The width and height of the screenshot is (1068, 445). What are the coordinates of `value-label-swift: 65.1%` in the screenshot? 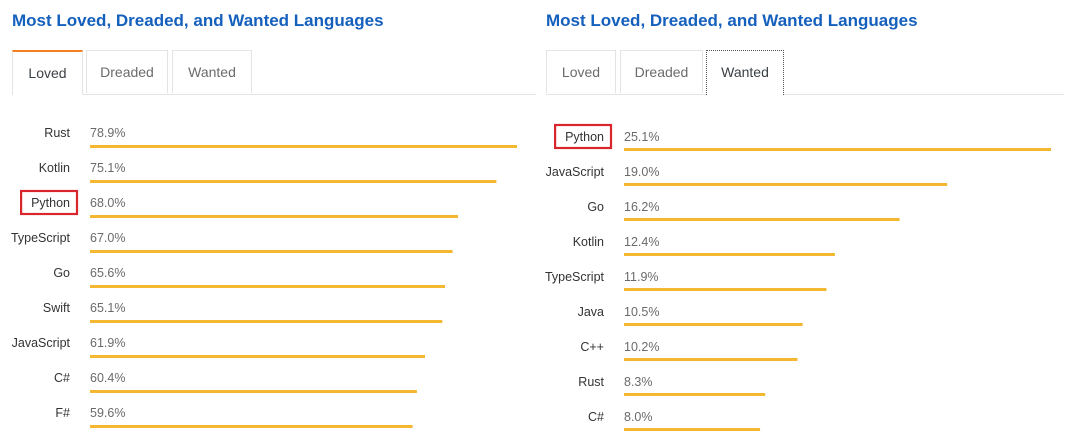 It's located at (107, 308).